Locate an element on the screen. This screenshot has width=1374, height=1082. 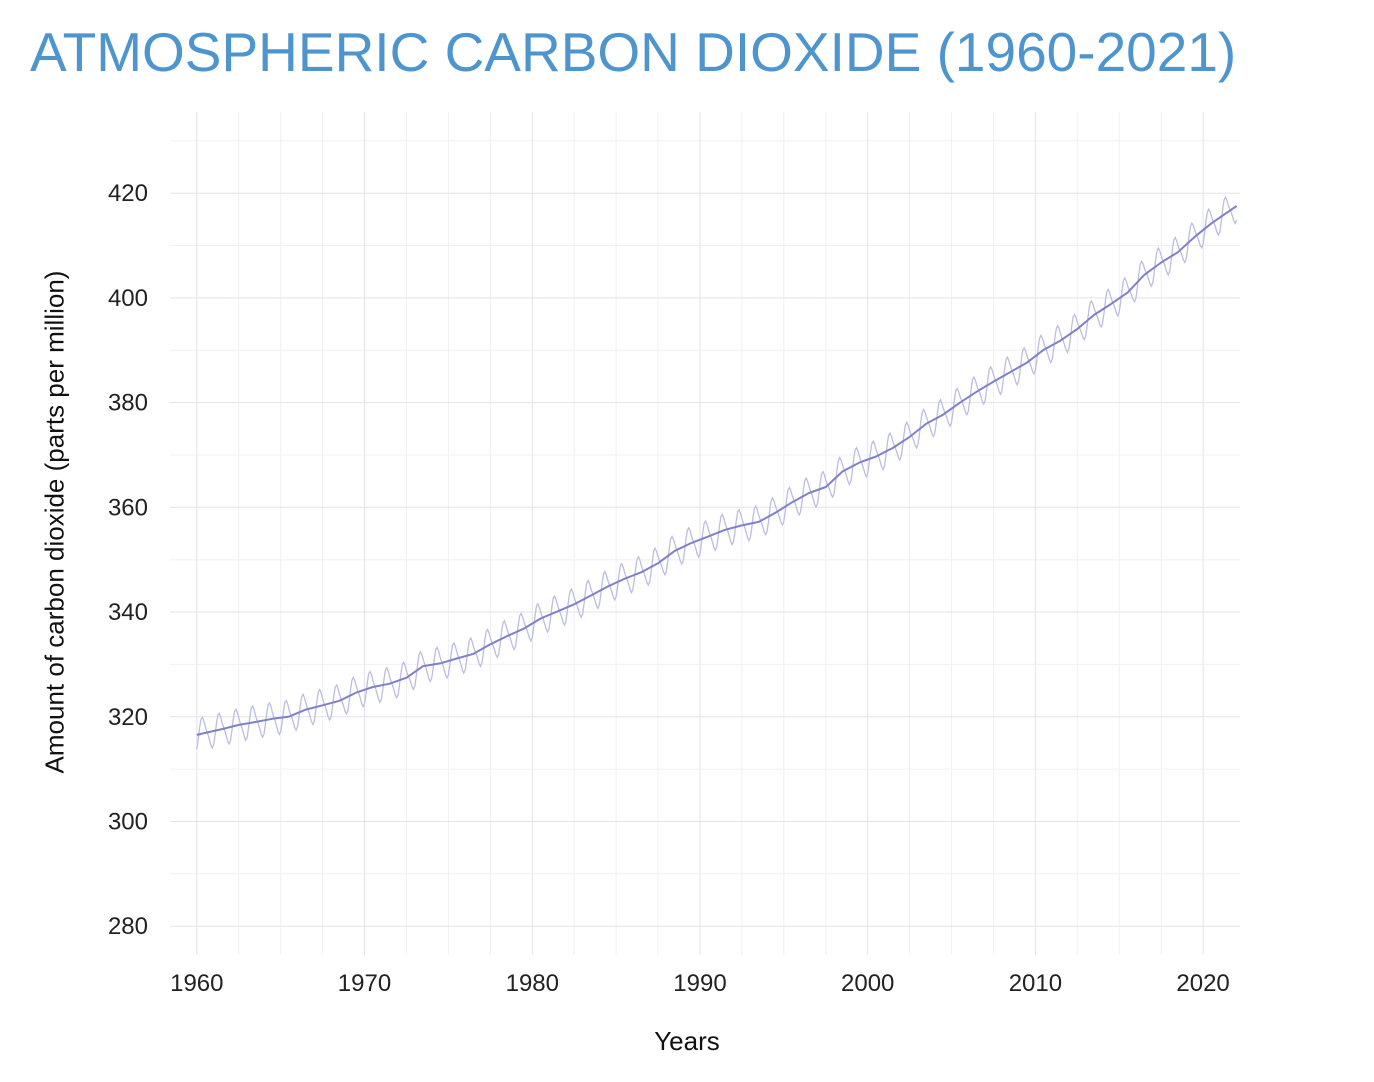
x-tick-label: 1970 is located at coordinates (364, 983).